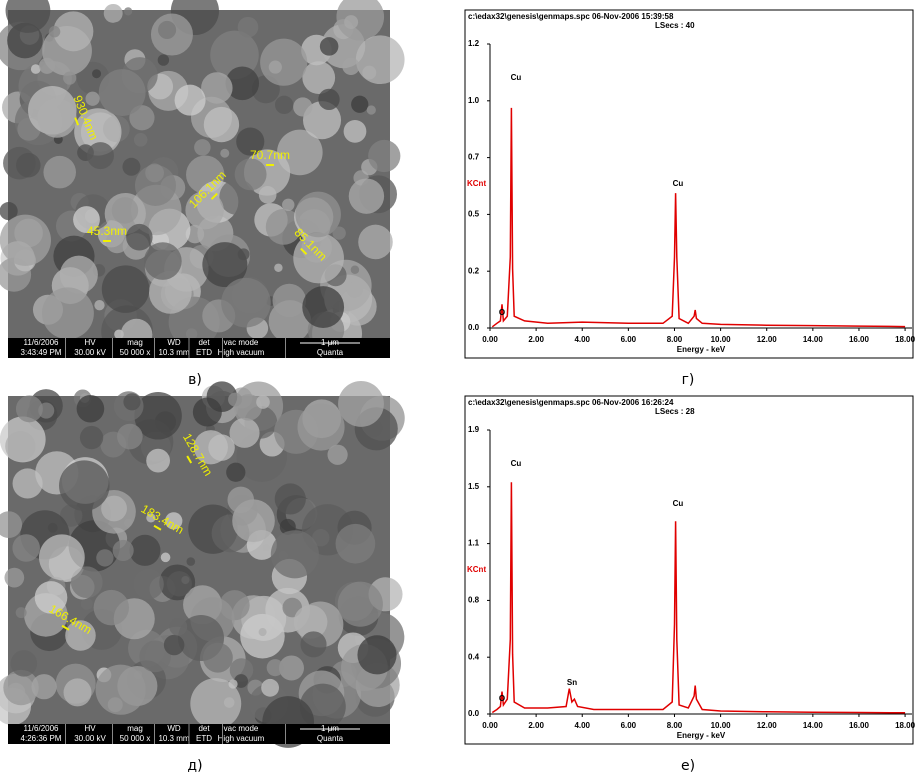 The image size is (924, 778). What do you see at coordinates (474, 157) in the screenshot?
I see `y-tick-label: 0.7` at bounding box center [474, 157].